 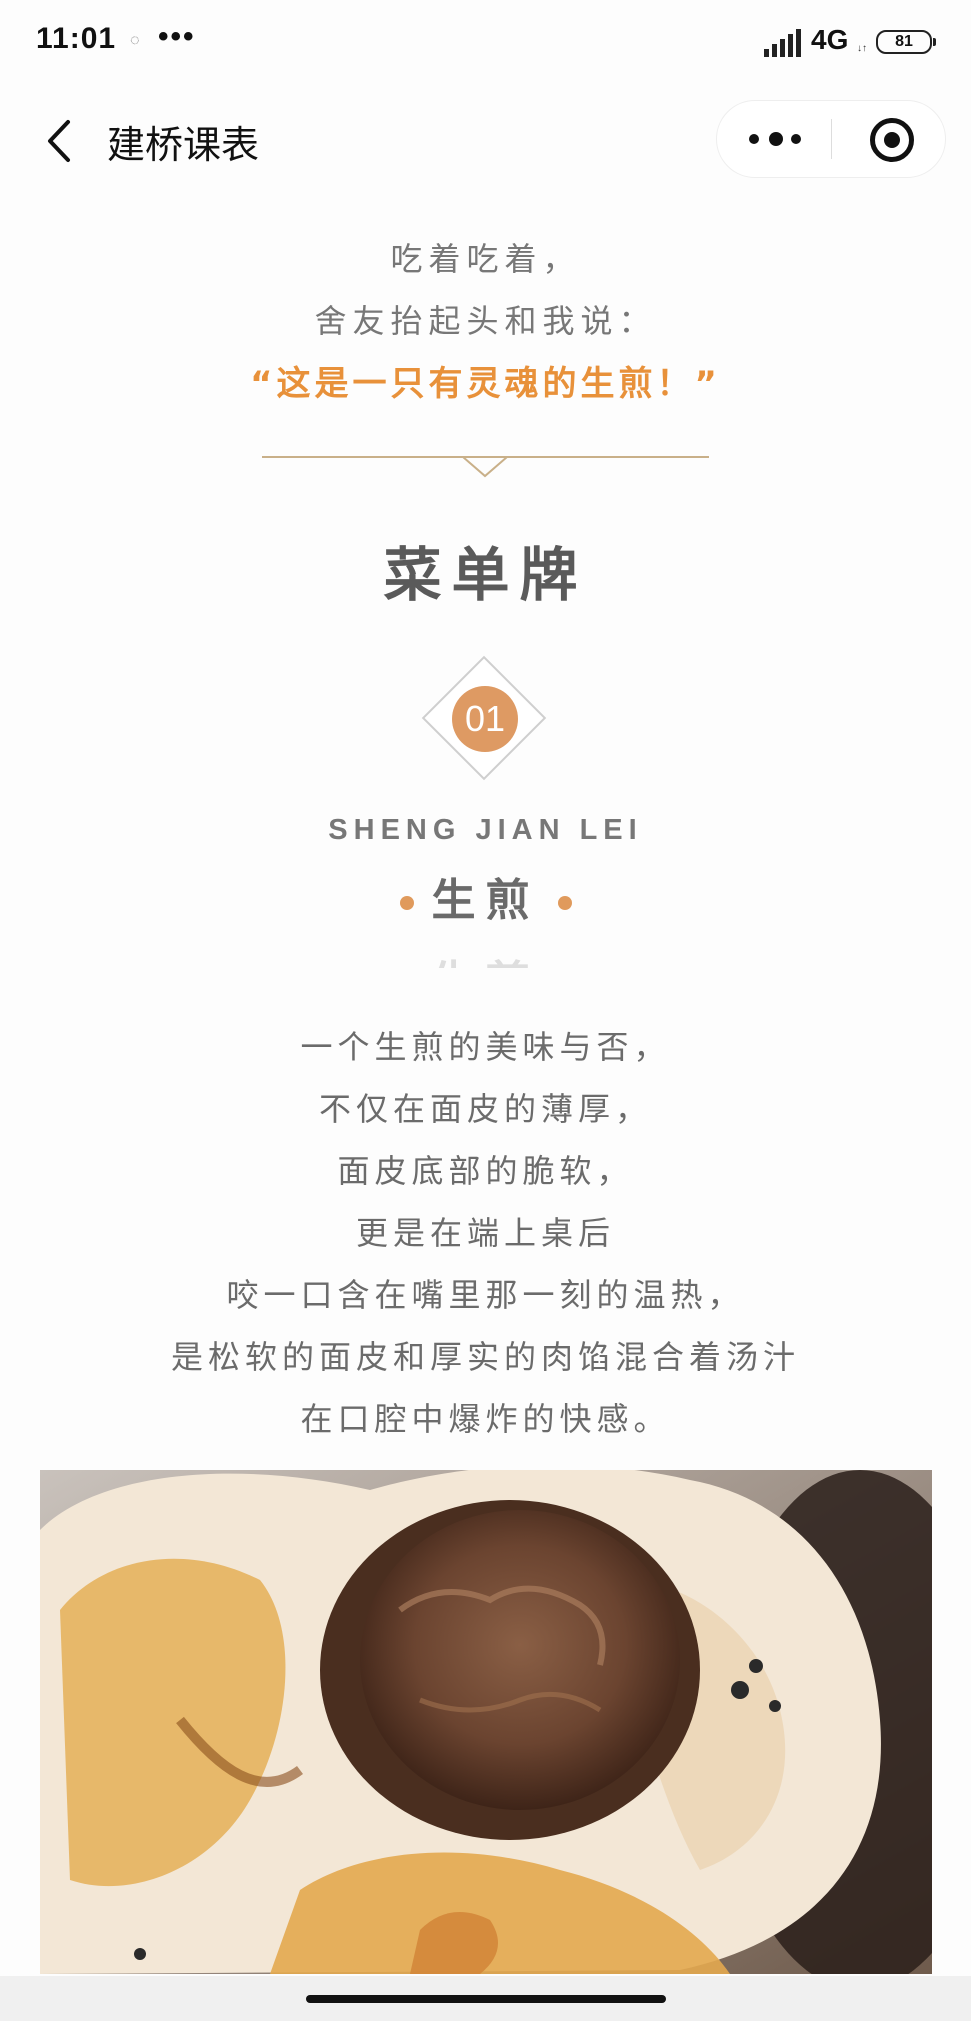 I want to click on dish-title-reflection: 生煎, so click(x=485, y=957).